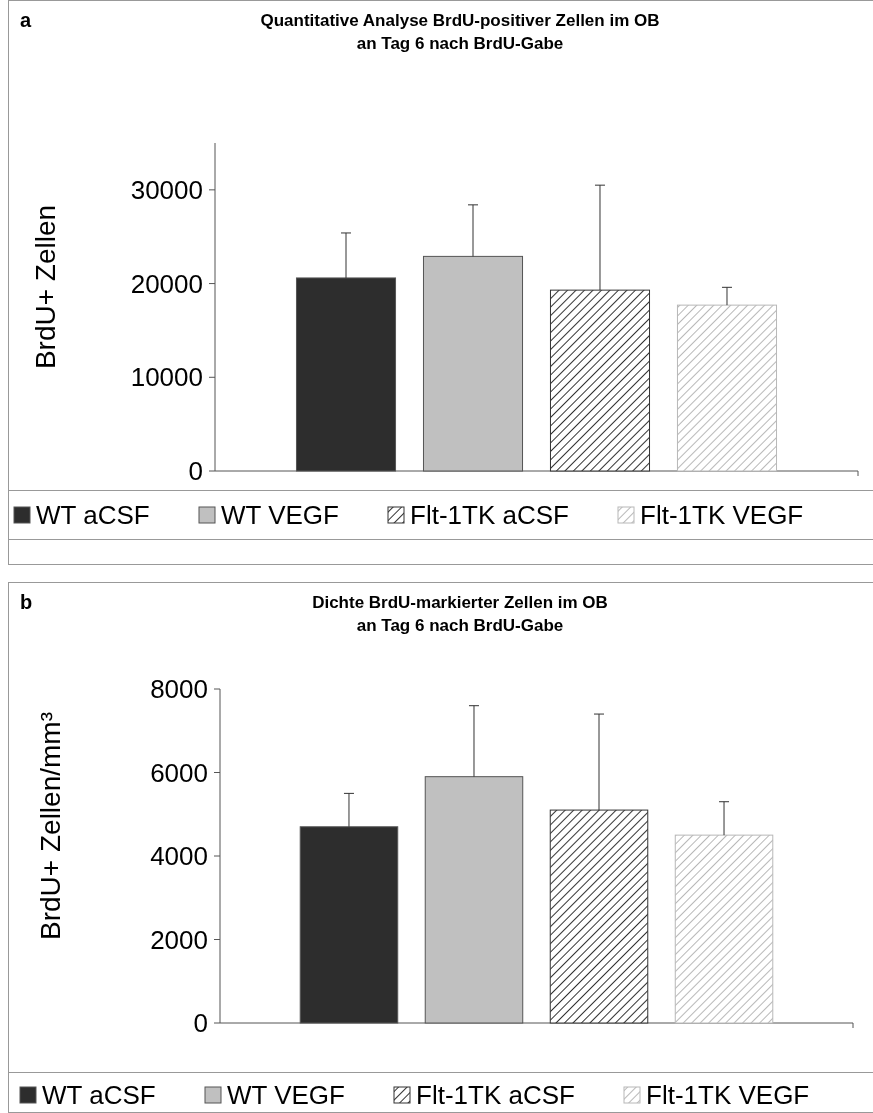 This screenshot has width=873, height=1113. What do you see at coordinates (166, 283) in the screenshot?
I see `y-tick-label: 20000` at bounding box center [166, 283].